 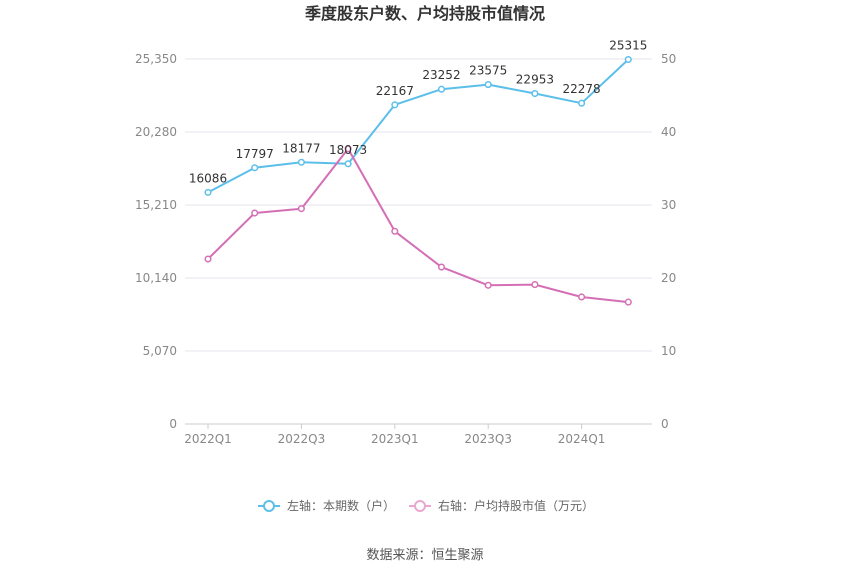 What do you see at coordinates (441, 75) in the screenshot?
I see `data-label: 23252` at bounding box center [441, 75].